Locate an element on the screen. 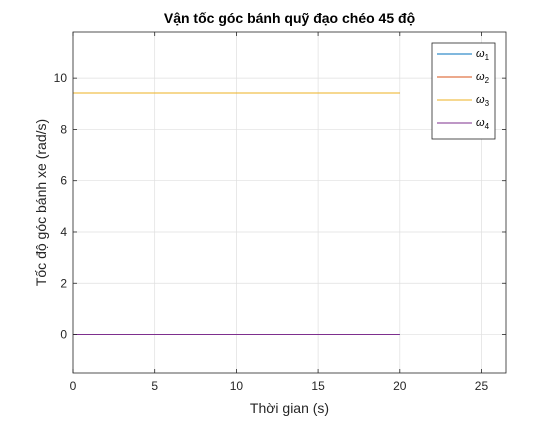 Image resolution: width=560 pixels, height=425 pixels. legend-entry-omega-2: ω2 is located at coordinates (463, 78).